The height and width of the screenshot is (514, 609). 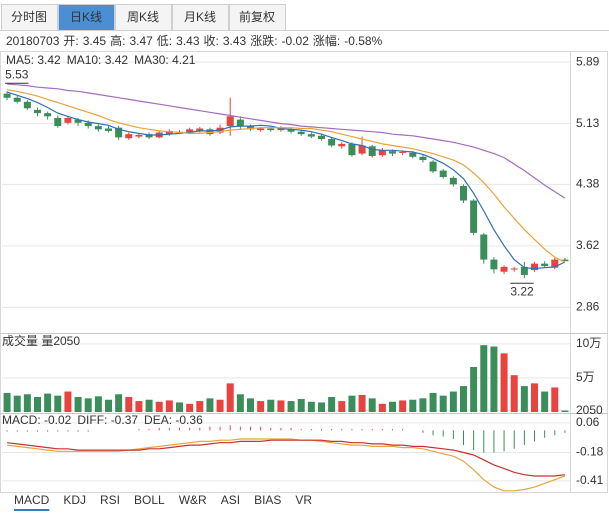 What do you see at coordinates (98, 60) in the screenshot?
I see `legend-entry: MA10: 3.42` at bounding box center [98, 60].